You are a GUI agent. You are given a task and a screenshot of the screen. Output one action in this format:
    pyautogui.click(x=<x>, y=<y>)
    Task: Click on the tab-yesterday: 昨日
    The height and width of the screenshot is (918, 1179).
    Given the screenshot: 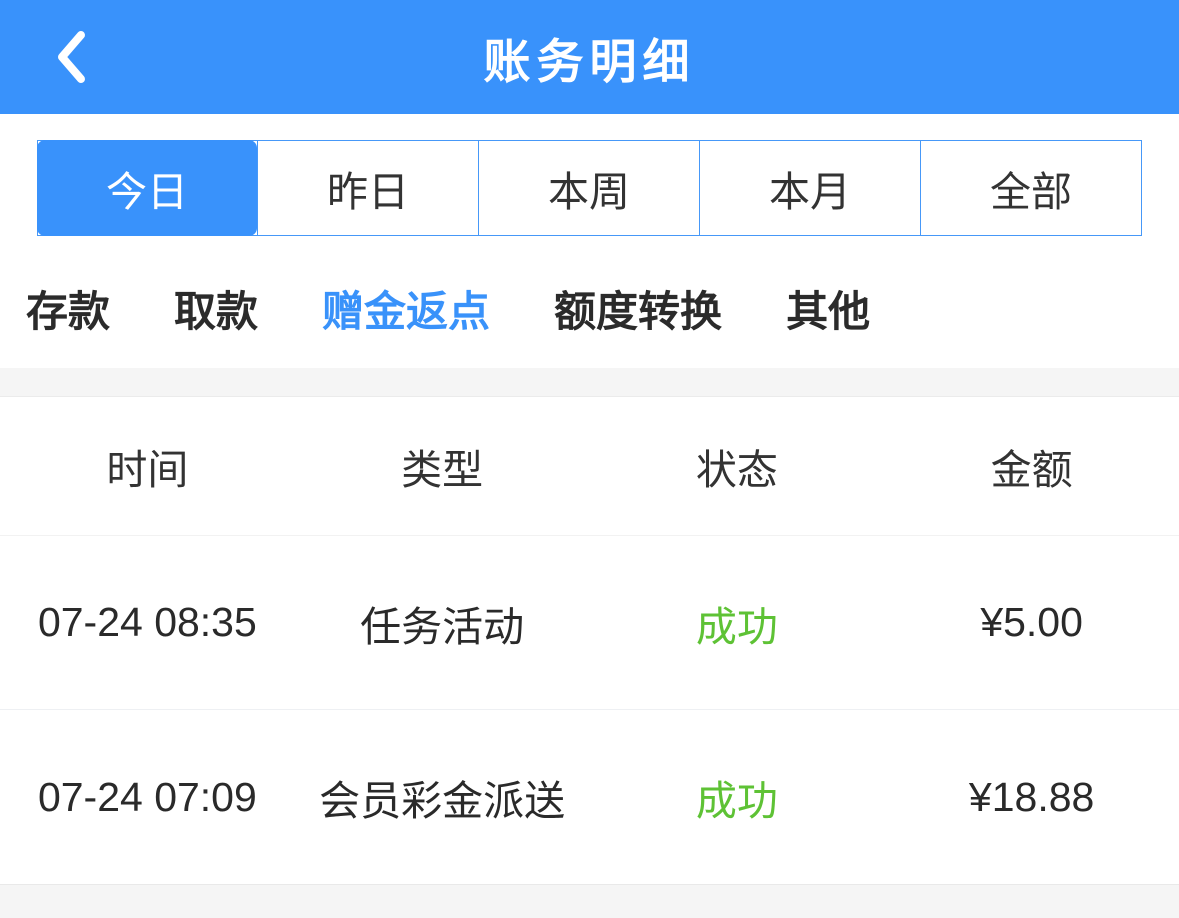 What is the action you would take?
    pyautogui.click(x=367, y=188)
    